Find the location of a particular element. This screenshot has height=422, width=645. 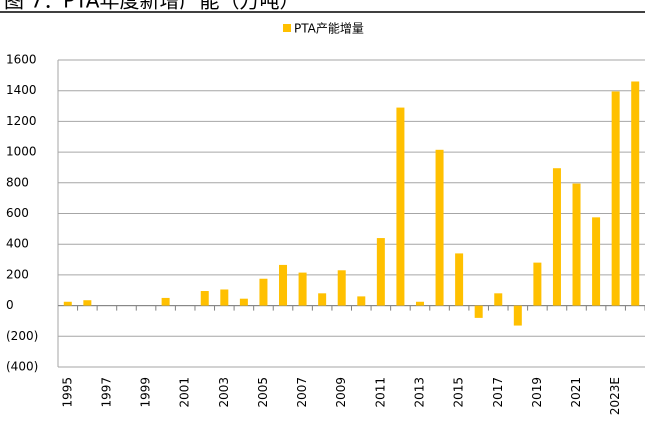

y-tick-label: 1400 is located at coordinates (21, 90).